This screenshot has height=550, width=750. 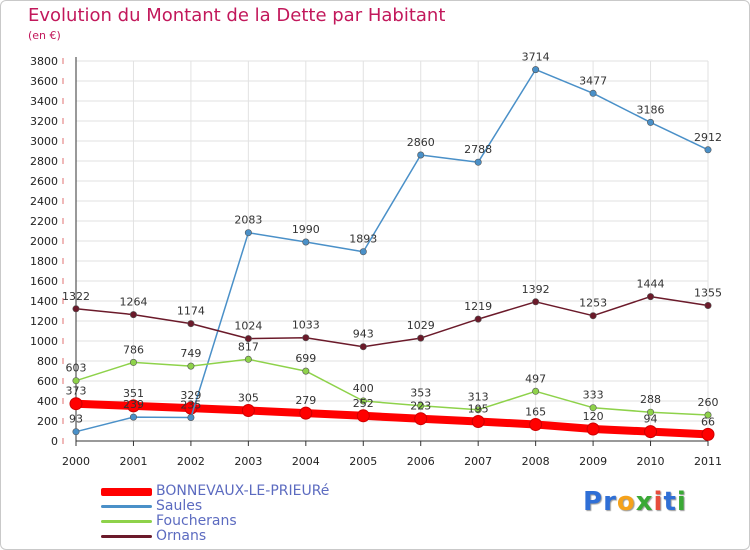 What do you see at coordinates (44, 261) in the screenshot?
I see `y-tick-label: 1800` at bounding box center [44, 261].